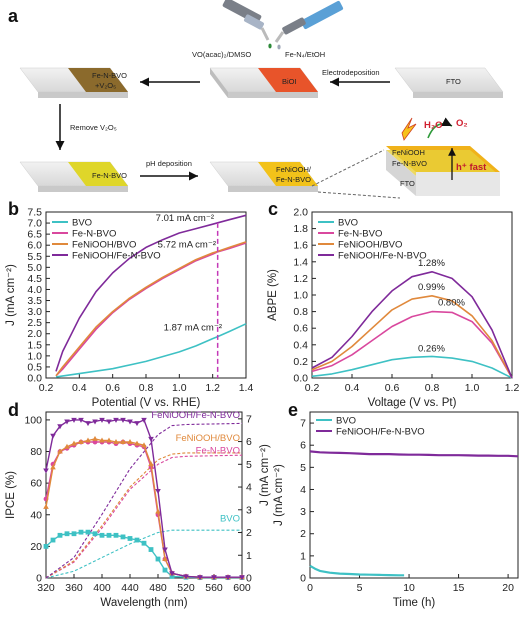  Describe the element at coordinates (79, 388) in the screenshot. I see `x-tick-label: 0.4` at that location.